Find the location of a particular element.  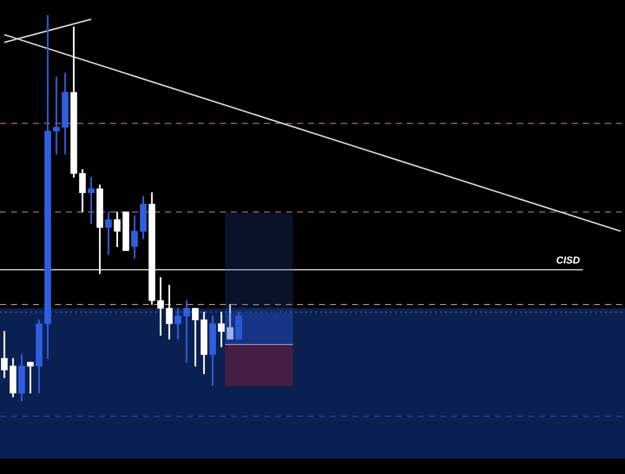

ref-line-label: CISD is located at coordinates (568, 261).